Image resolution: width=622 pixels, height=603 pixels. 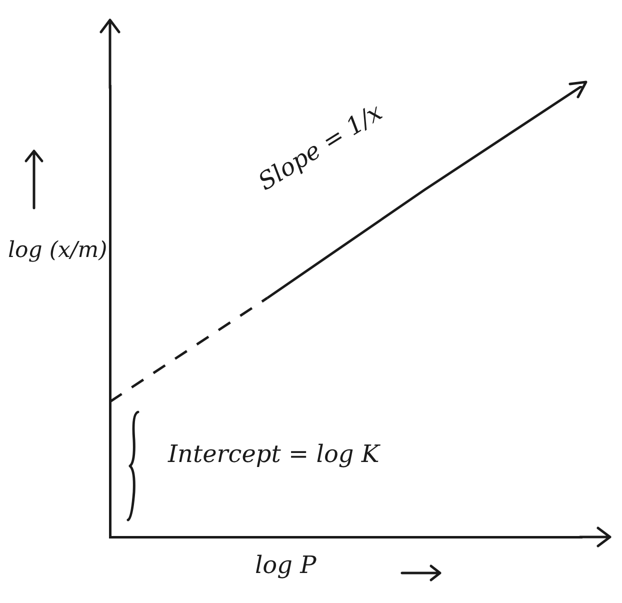 What do you see at coordinates (274, 454) in the screenshot?
I see `annotation: Intercept = log K` at bounding box center [274, 454].